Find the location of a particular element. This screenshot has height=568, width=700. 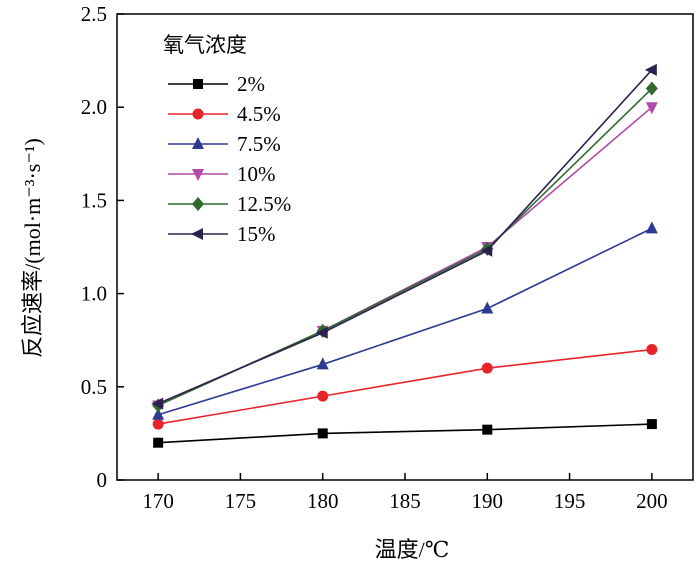

legend-title: 氧气浓度 is located at coordinates (205, 45).